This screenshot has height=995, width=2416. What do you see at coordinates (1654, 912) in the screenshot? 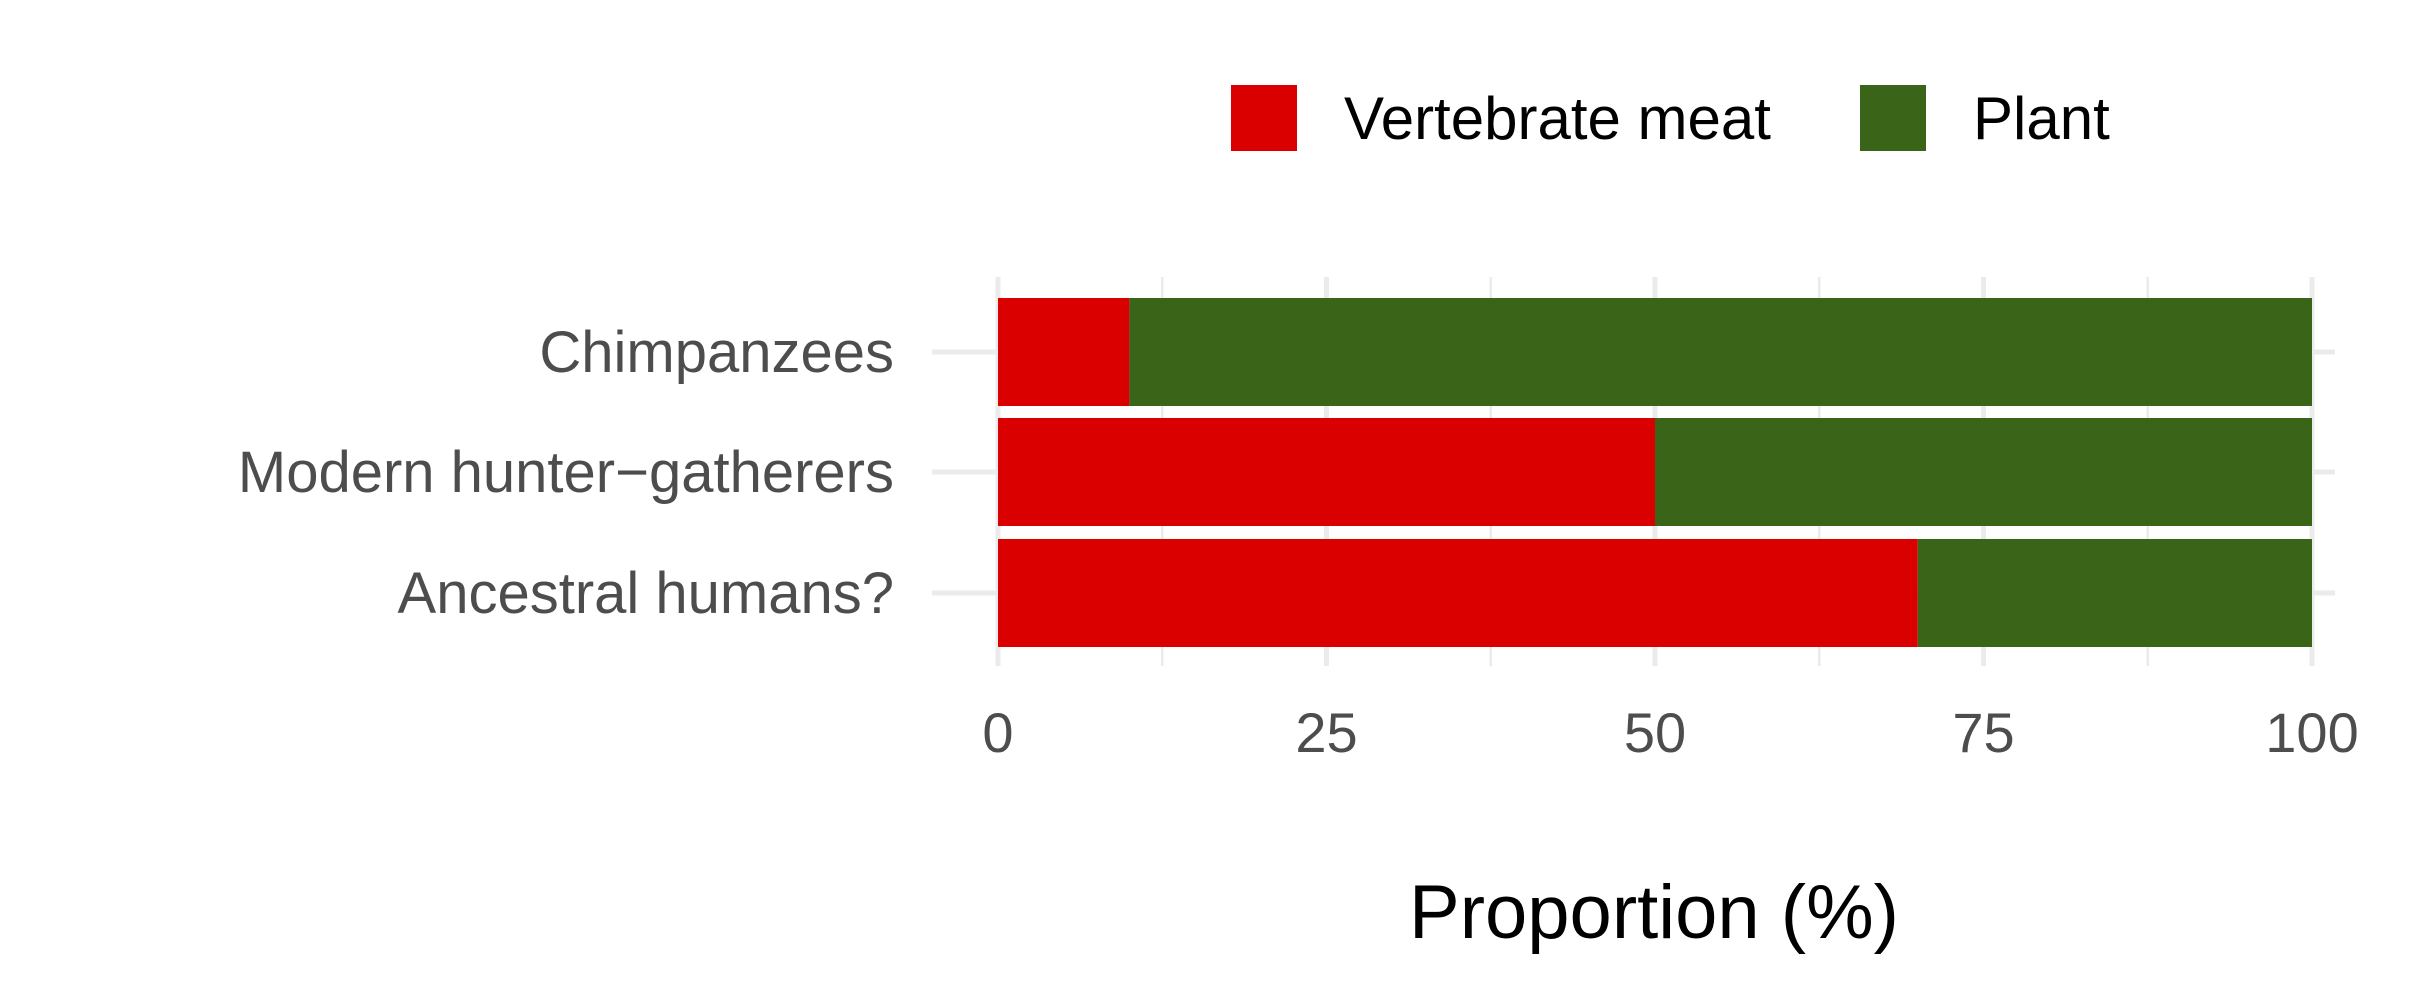
I see `x-axis-title: Proportion (%)` at bounding box center [1654, 912].